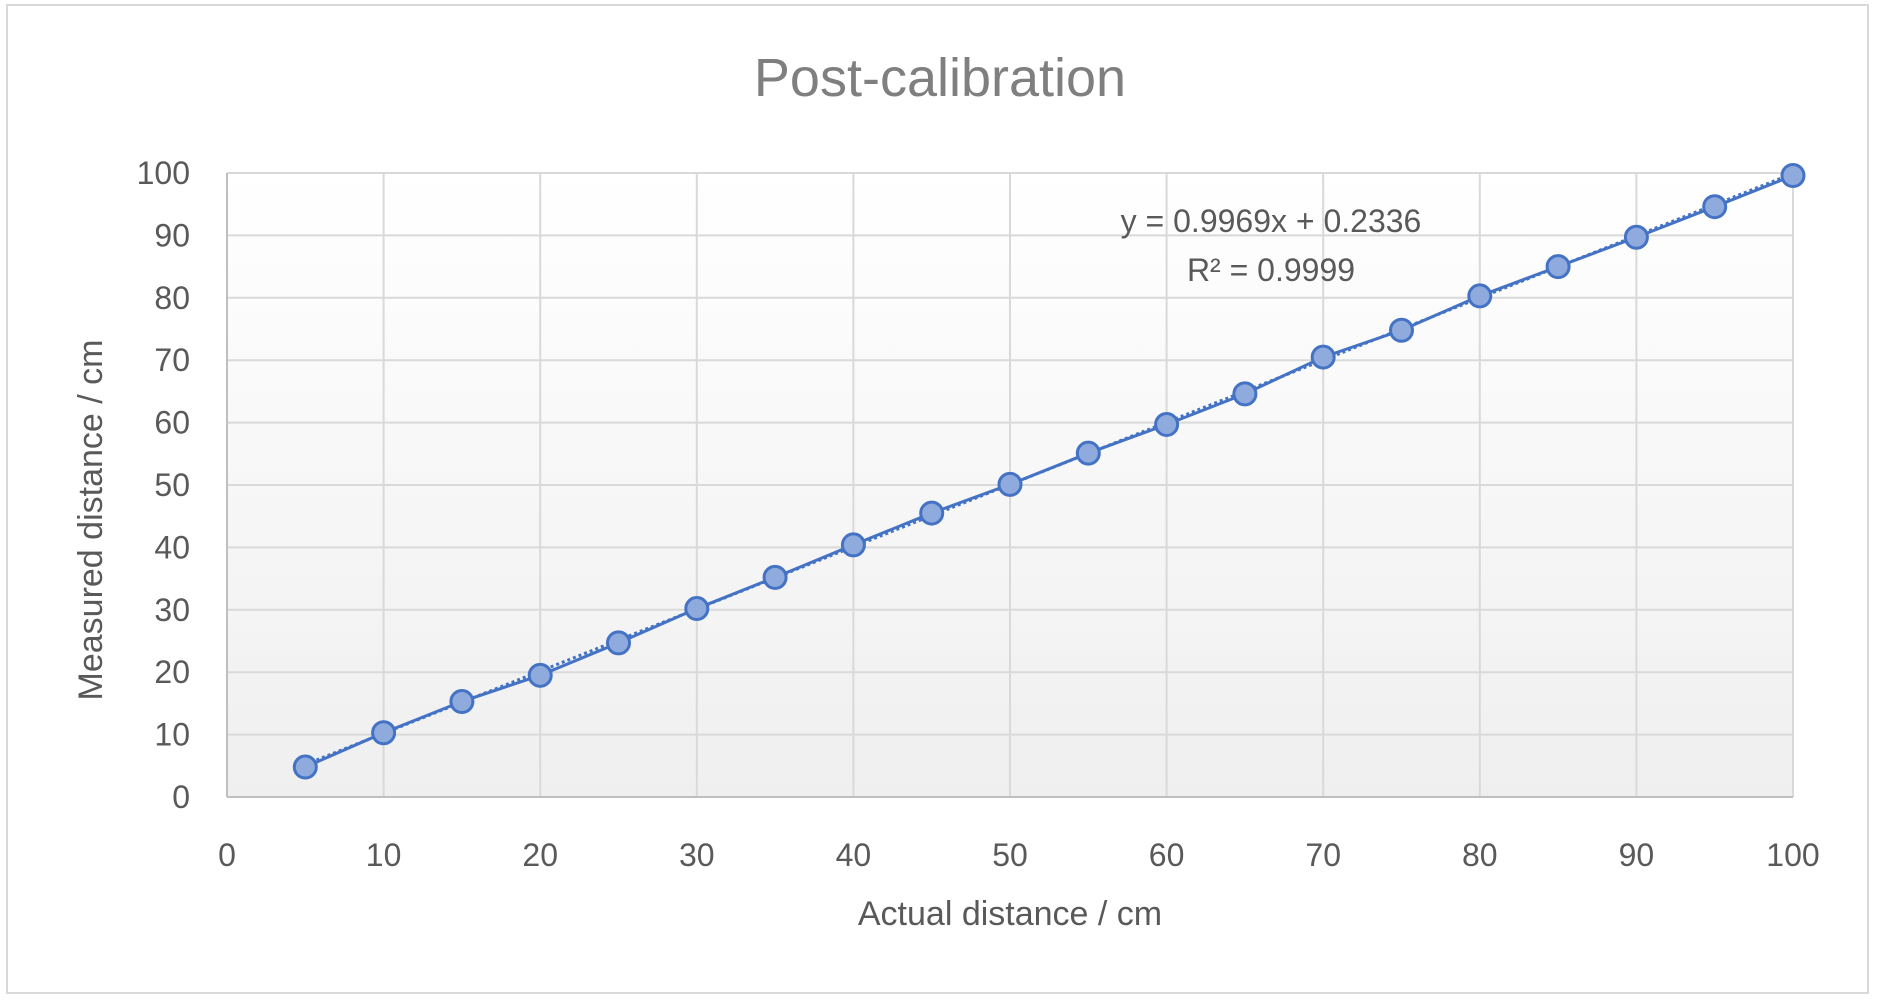  What do you see at coordinates (697, 855) in the screenshot?
I see `x-tick-label: 30` at bounding box center [697, 855].